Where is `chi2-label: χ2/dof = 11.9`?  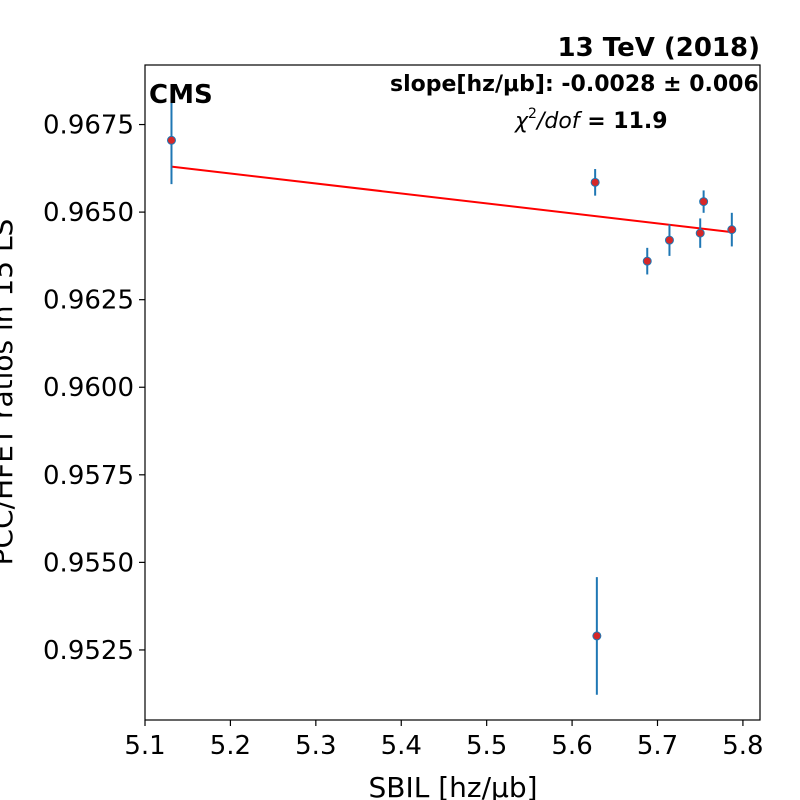
chi2-label: χ2/dof = 11.9 is located at coordinates (591, 120).